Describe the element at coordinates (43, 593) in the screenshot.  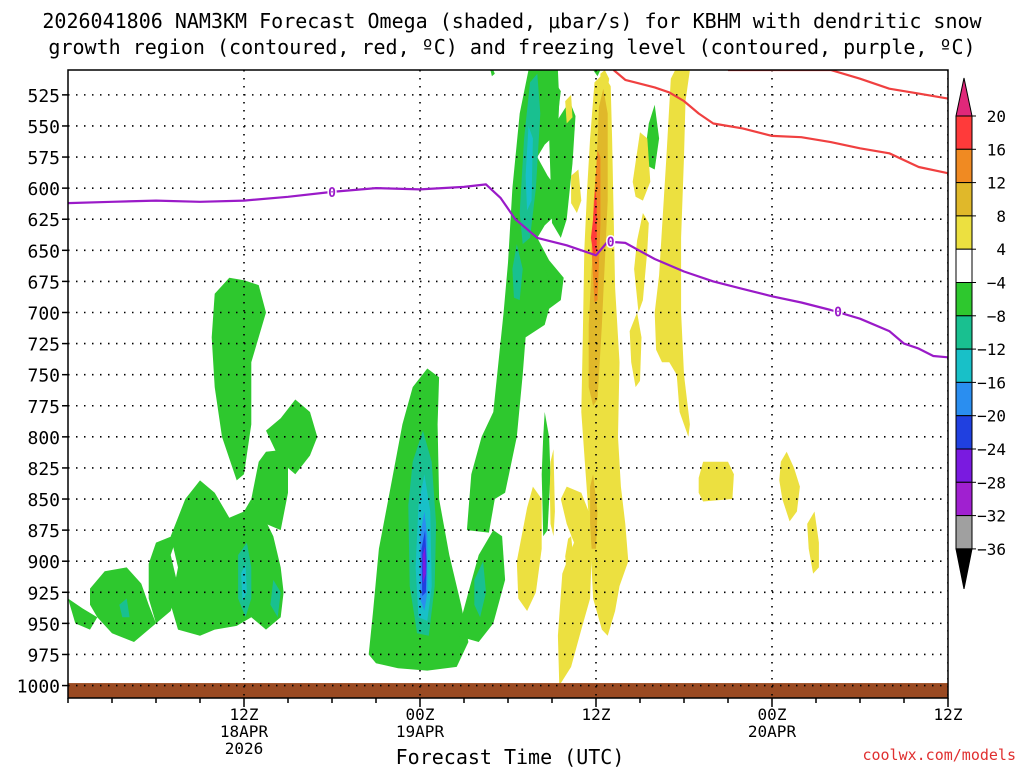
I see `y-tick-label-925: 925` at that location.